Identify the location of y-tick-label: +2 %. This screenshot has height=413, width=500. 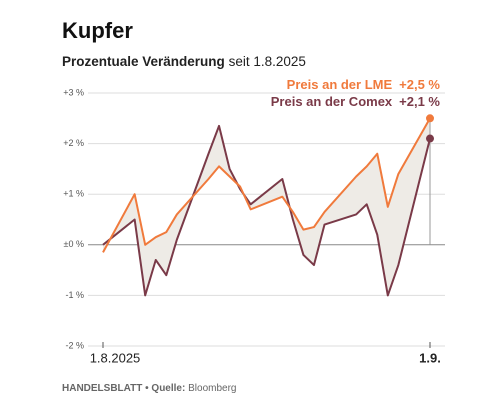
(73, 143).